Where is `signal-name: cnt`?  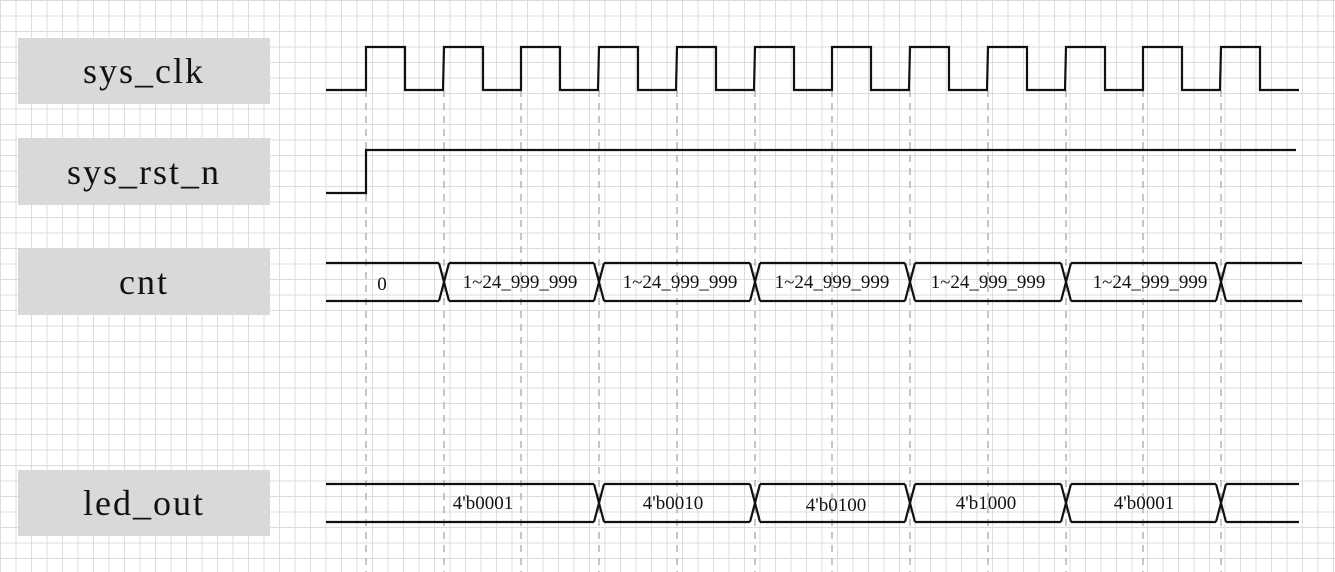
signal-name: cnt is located at coordinates (144, 281).